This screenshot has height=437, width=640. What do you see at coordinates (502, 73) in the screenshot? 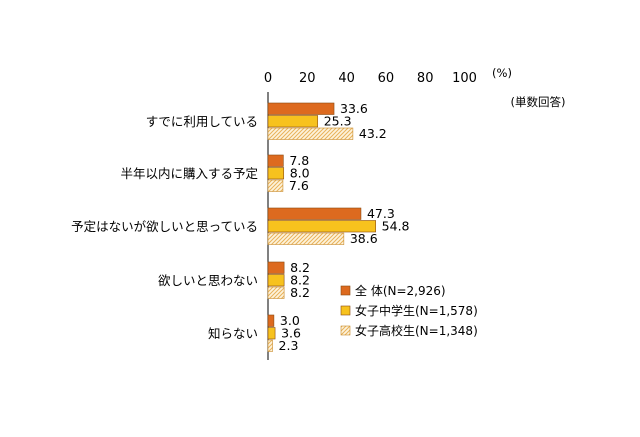
I see `unit-label: (%)` at bounding box center [502, 73].